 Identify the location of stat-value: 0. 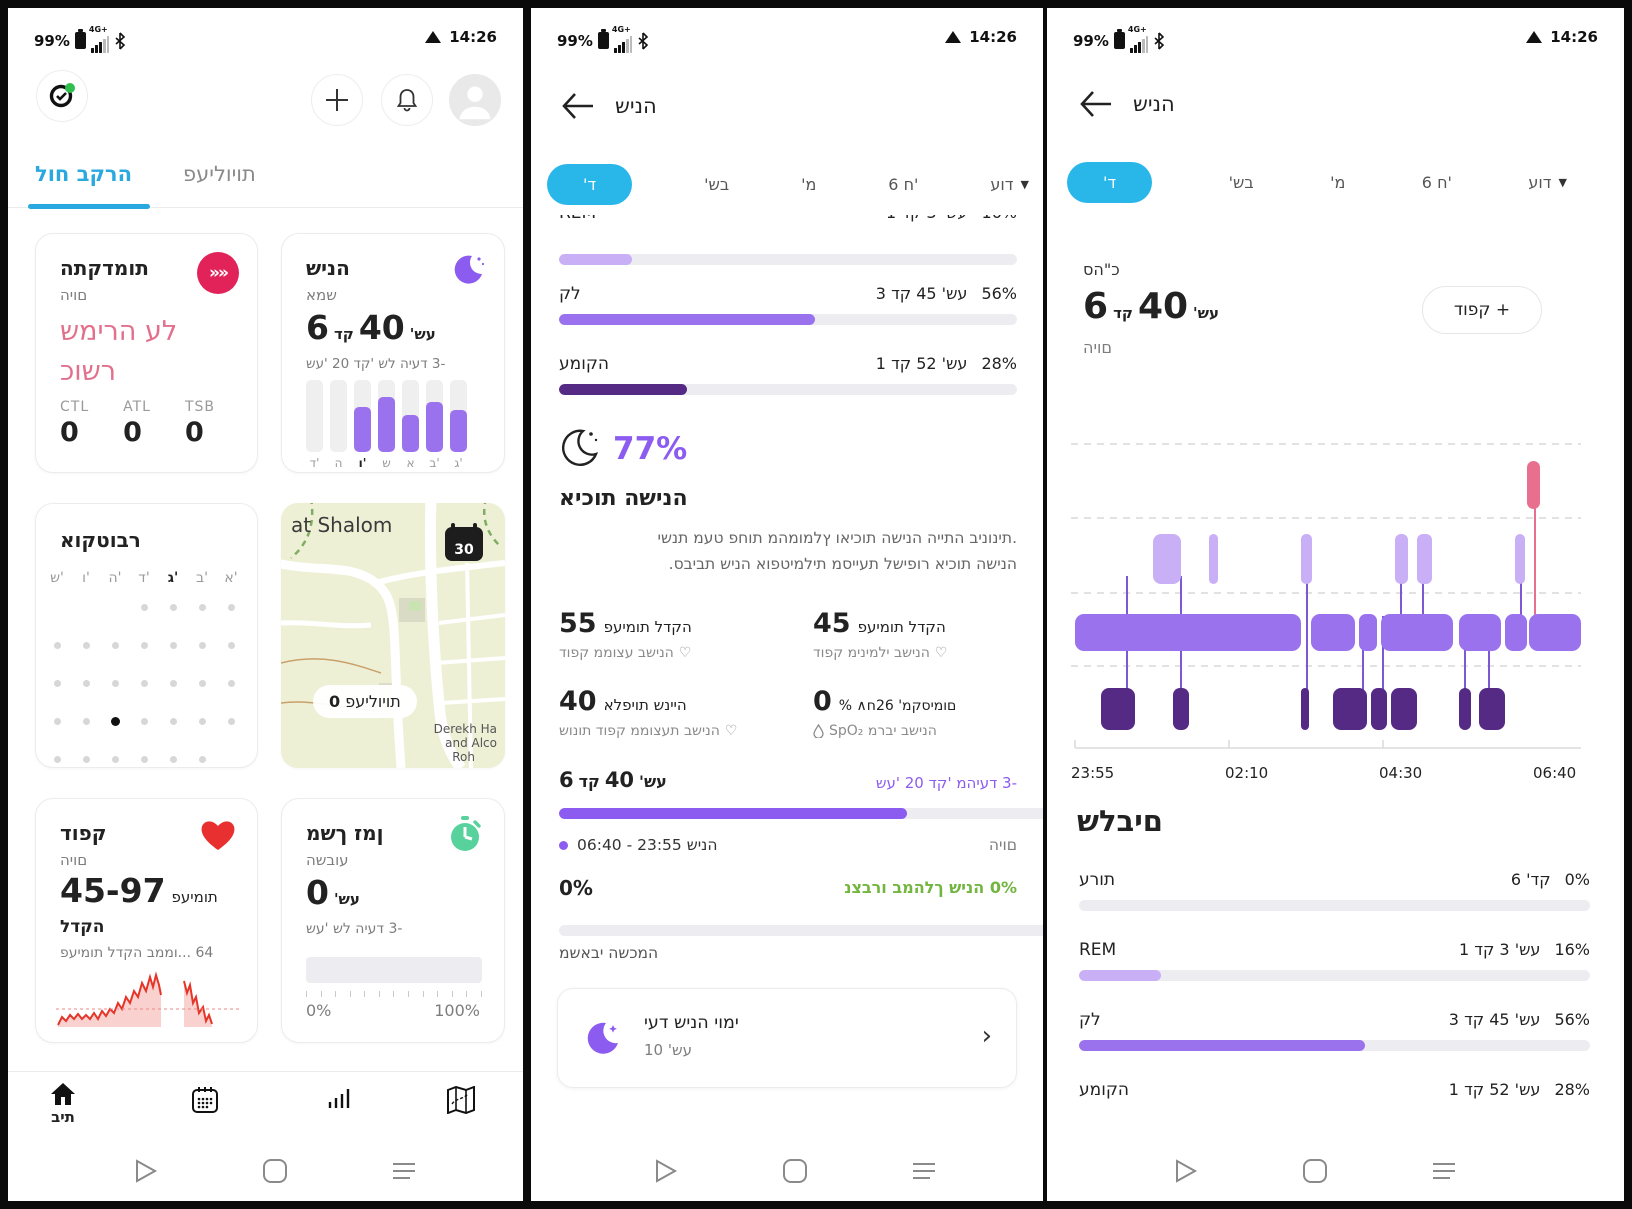
(822, 701).